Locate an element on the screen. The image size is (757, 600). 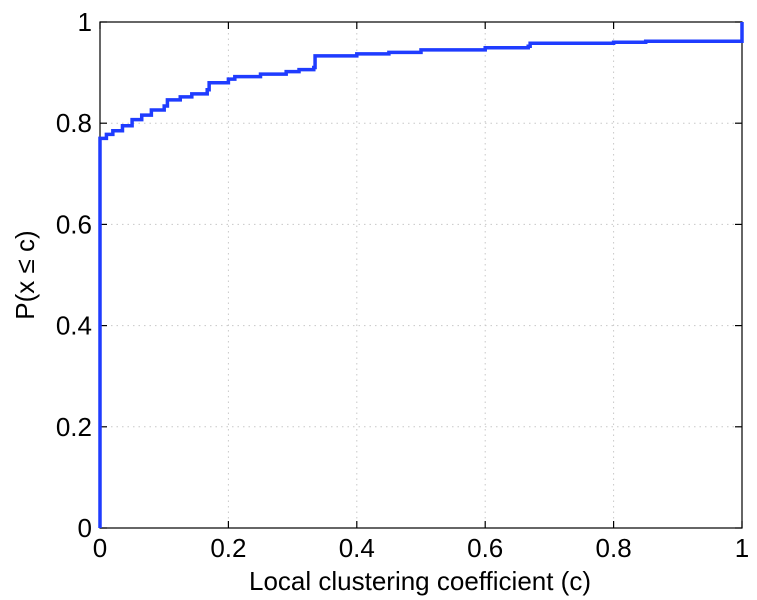
x-tick-label: 1 is located at coordinates (742, 548).